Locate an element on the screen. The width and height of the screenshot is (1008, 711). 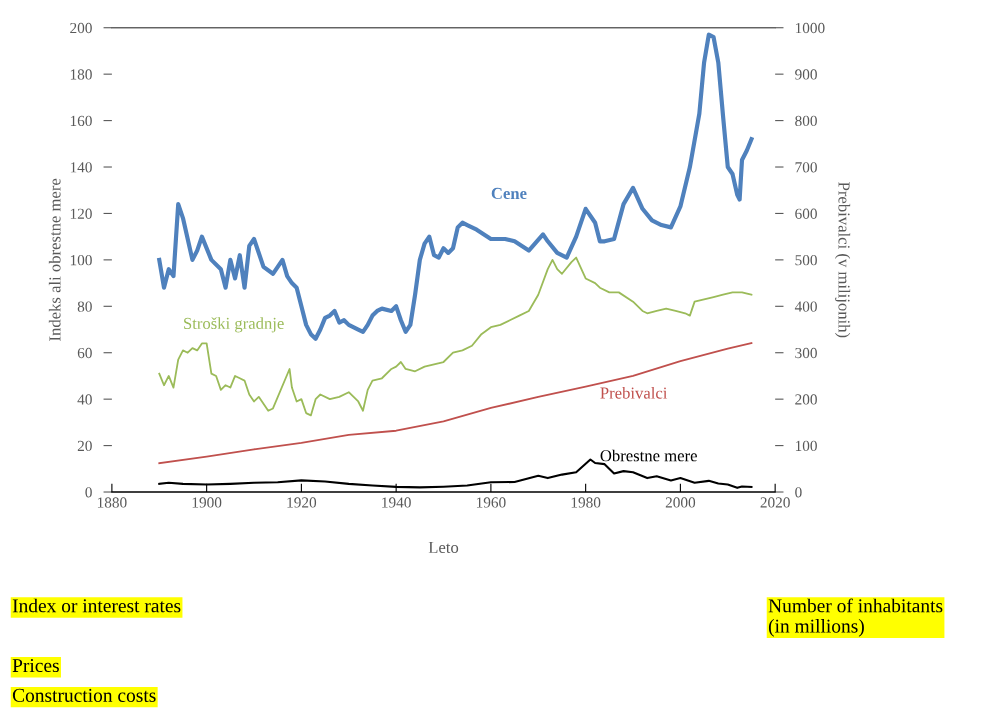
series-label: Stroški gradnje is located at coordinates (234, 325).